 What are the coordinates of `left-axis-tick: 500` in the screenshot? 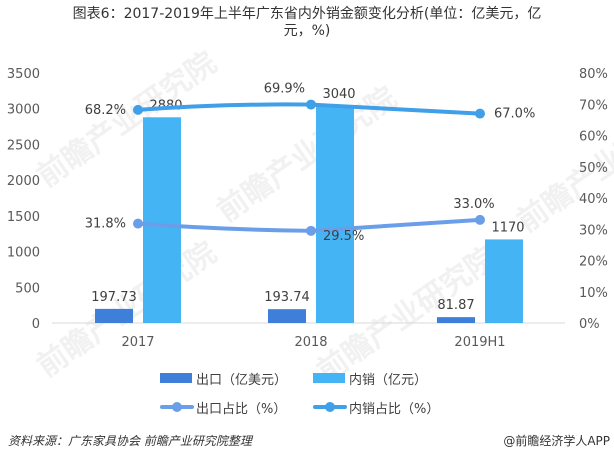 It's located at (27, 288).